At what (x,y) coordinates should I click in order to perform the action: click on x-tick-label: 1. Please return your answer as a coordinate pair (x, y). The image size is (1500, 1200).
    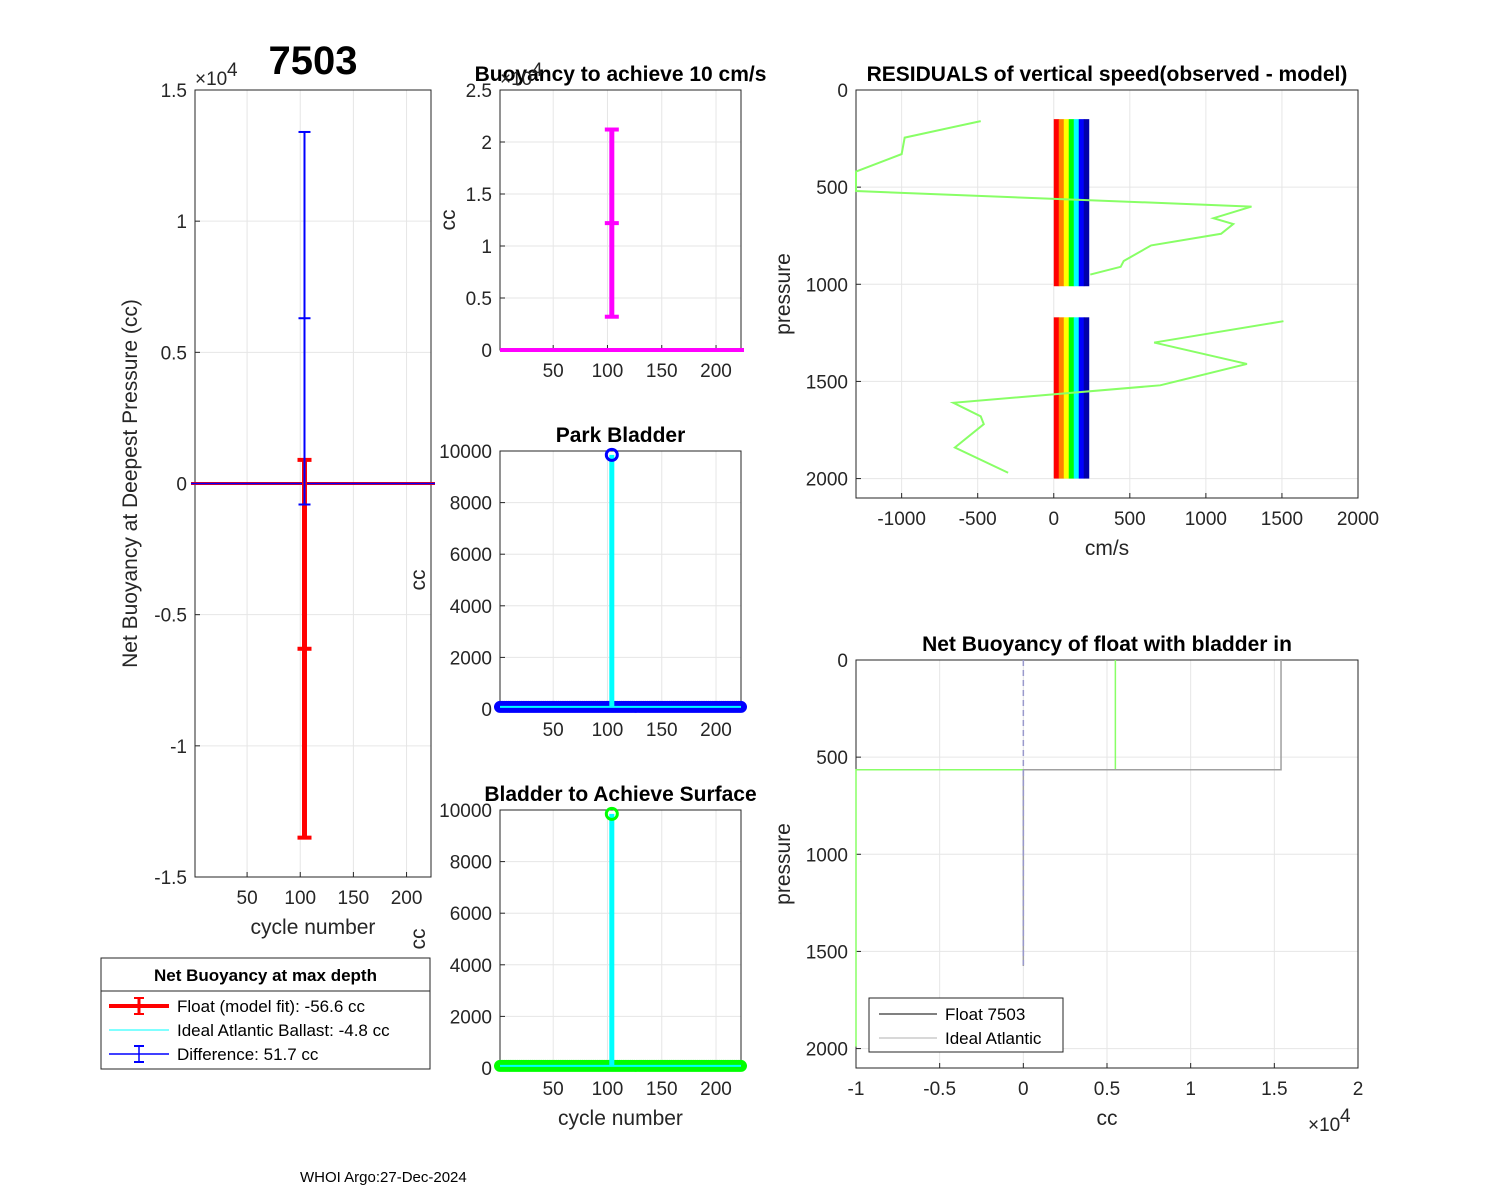
    Looking at the image, I should click on (1190, 1089).